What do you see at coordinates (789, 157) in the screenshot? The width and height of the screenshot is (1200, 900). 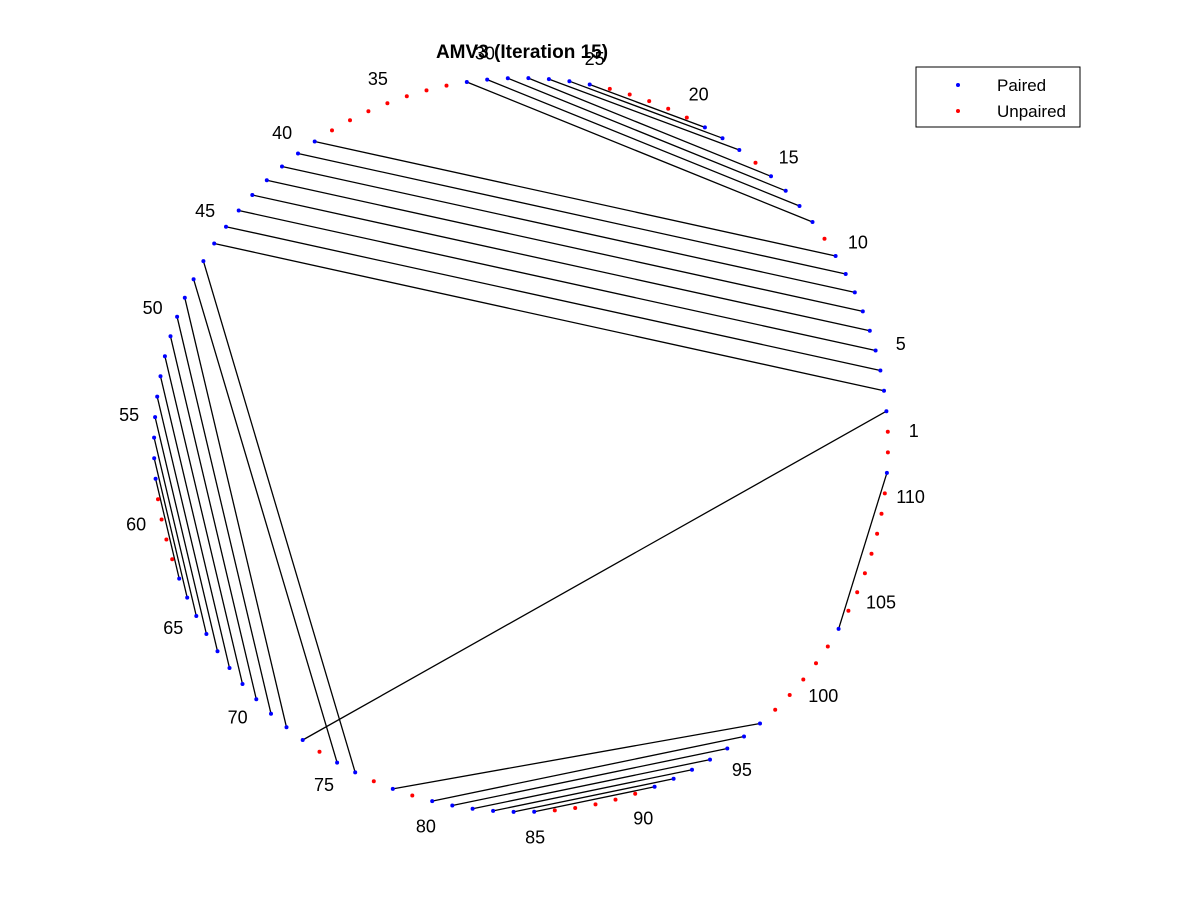 I see `position-label: 15` at bounding box center [789, 157].